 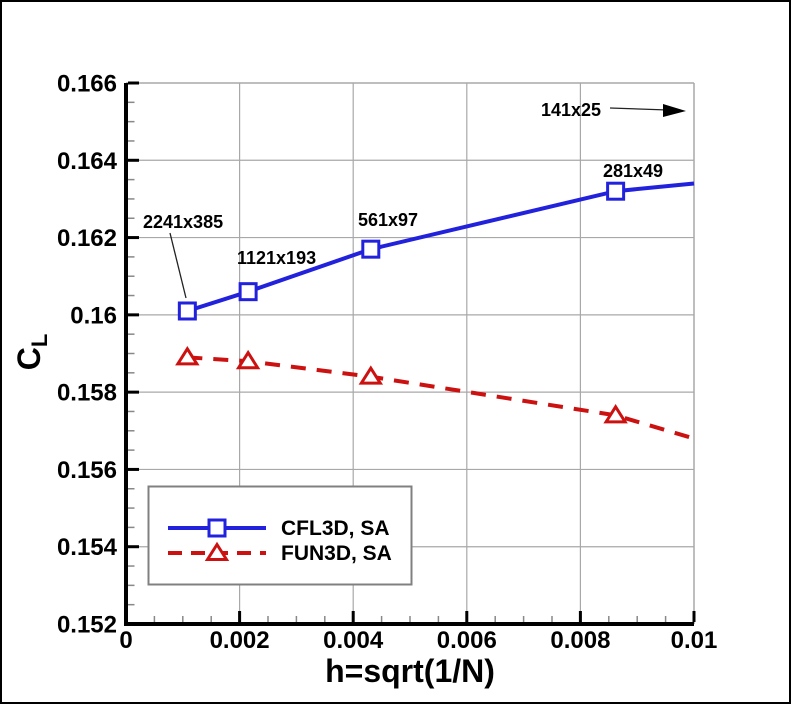 What do you see at coordinates (39, 340) in the screenshot?
I see `y-axis-title-sub: L` at bounding box center [39, 340].